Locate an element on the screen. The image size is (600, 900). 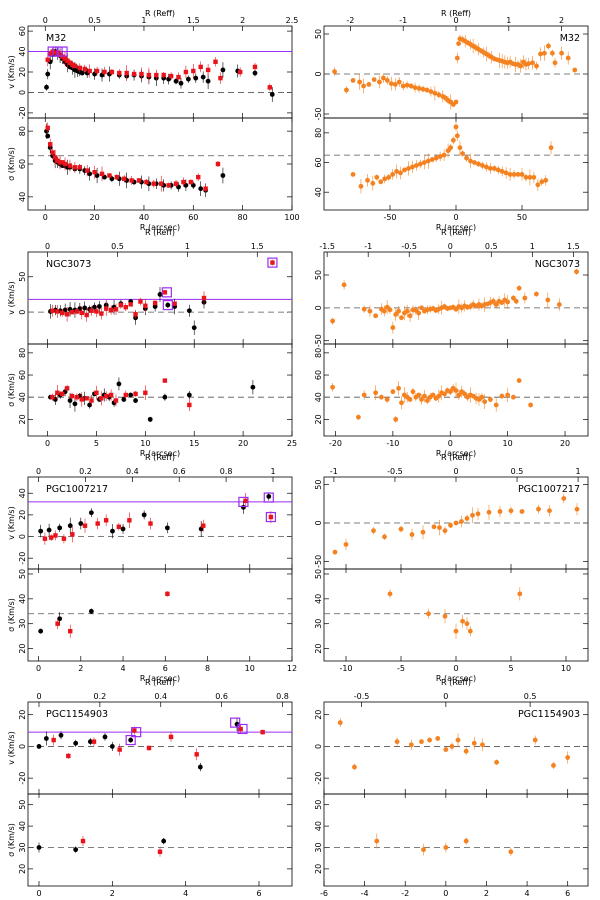
y-tick-label: -20 is located at coordinates (318, 778).